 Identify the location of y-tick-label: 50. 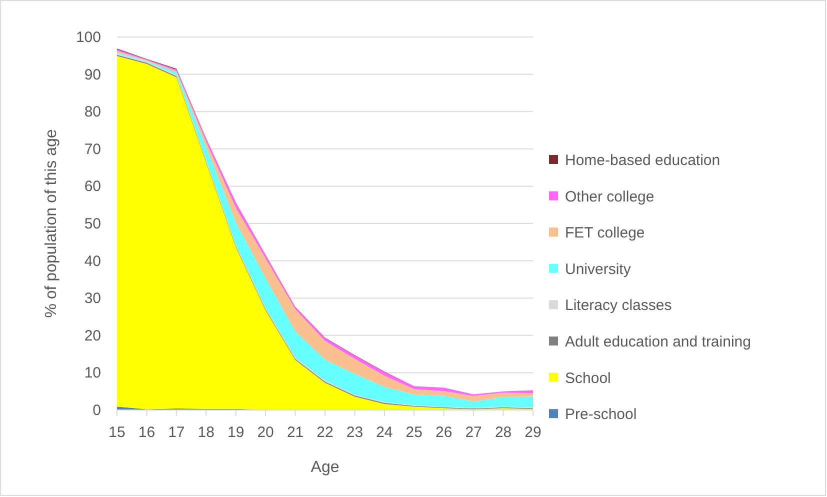
(92, 224).